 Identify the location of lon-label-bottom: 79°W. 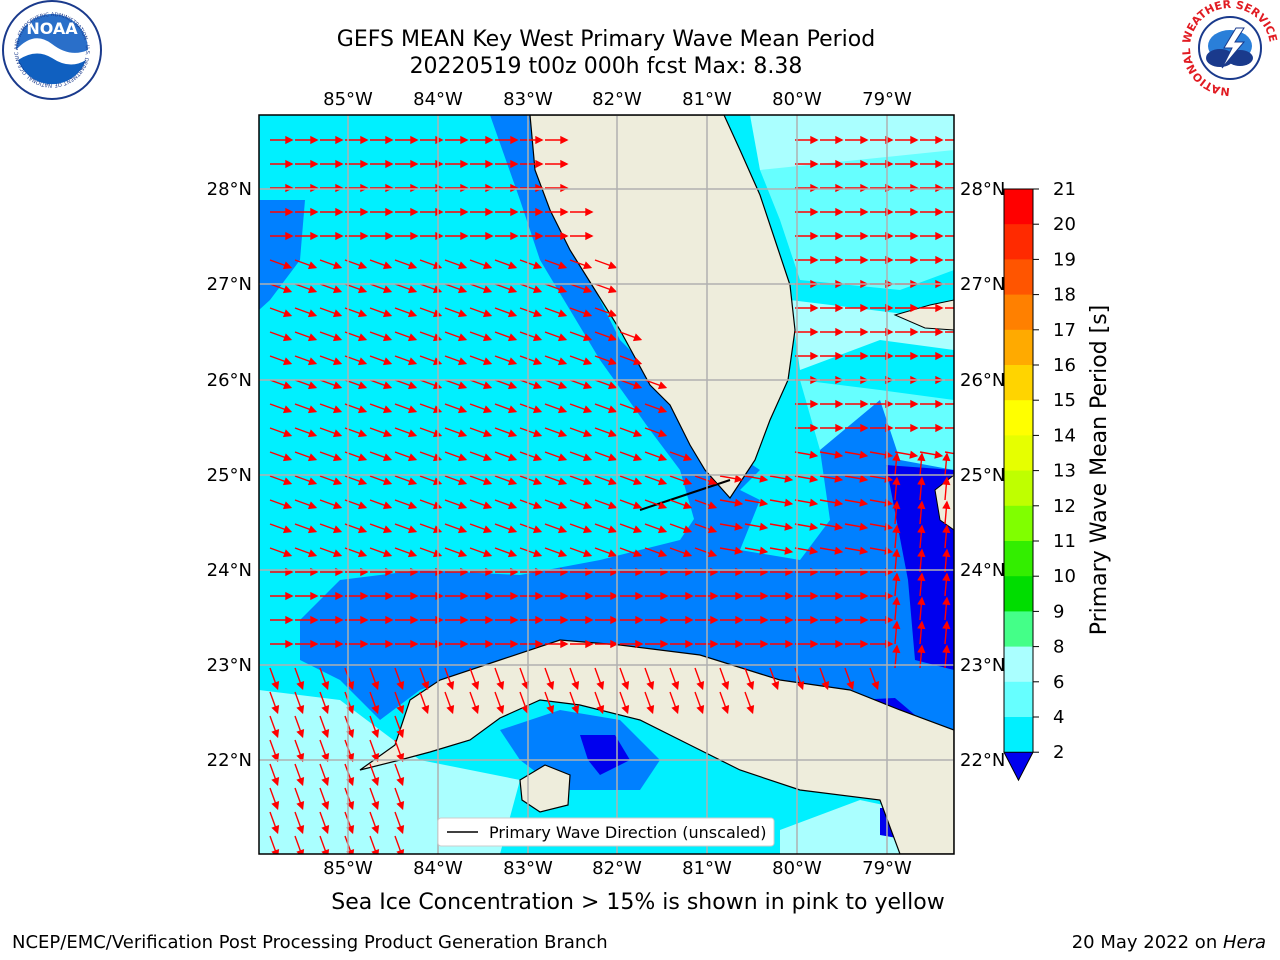
(887, 868).